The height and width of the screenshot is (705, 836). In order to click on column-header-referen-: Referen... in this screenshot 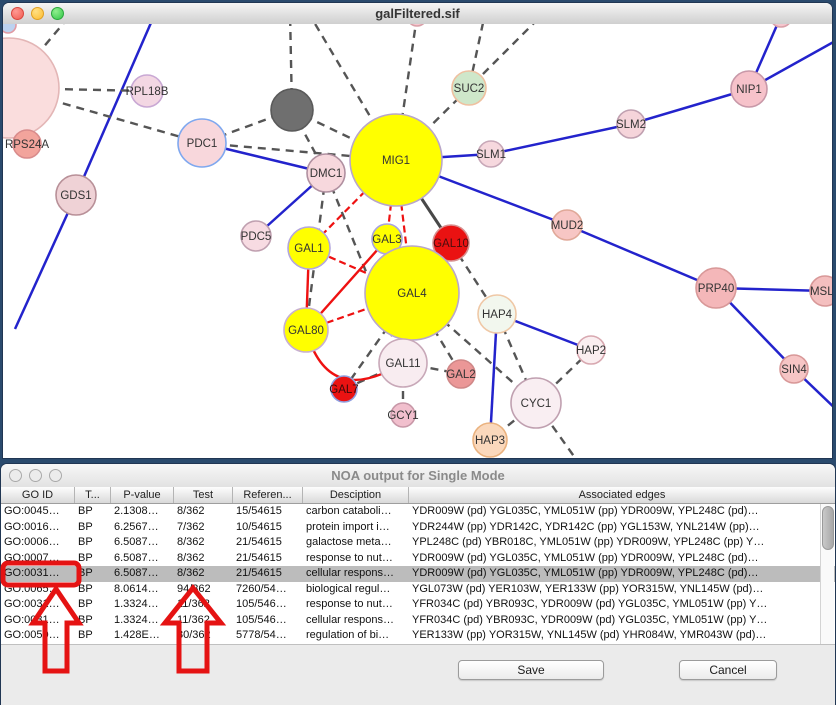, I will do `click(268, 495)`.